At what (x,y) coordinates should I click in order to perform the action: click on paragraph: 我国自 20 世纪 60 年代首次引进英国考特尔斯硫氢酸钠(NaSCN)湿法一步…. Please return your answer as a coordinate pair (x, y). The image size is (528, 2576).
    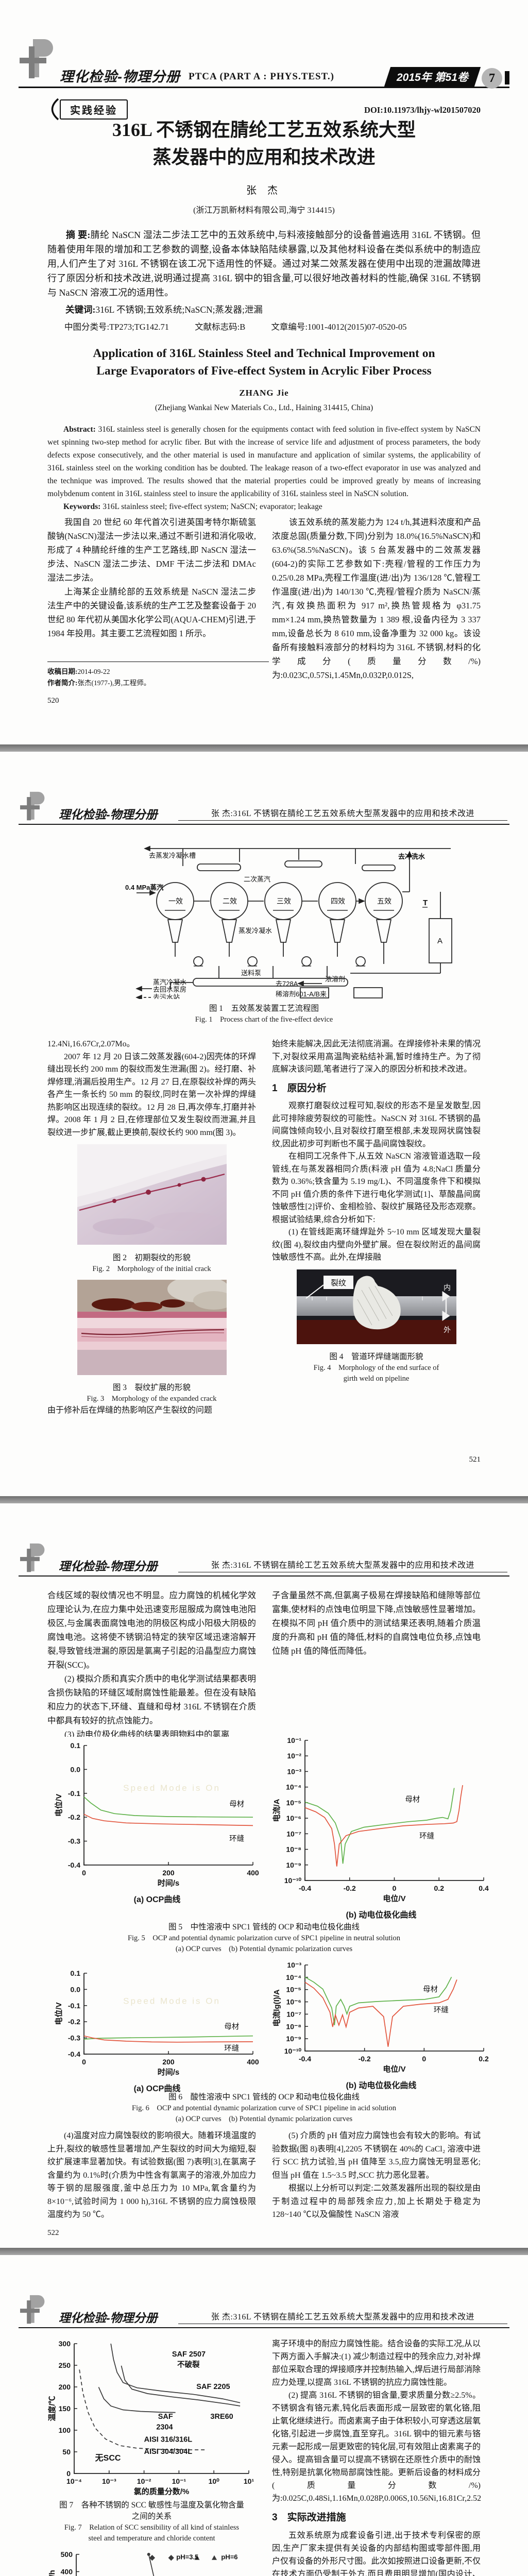
    Looking at the image, I should click on (151, 550).